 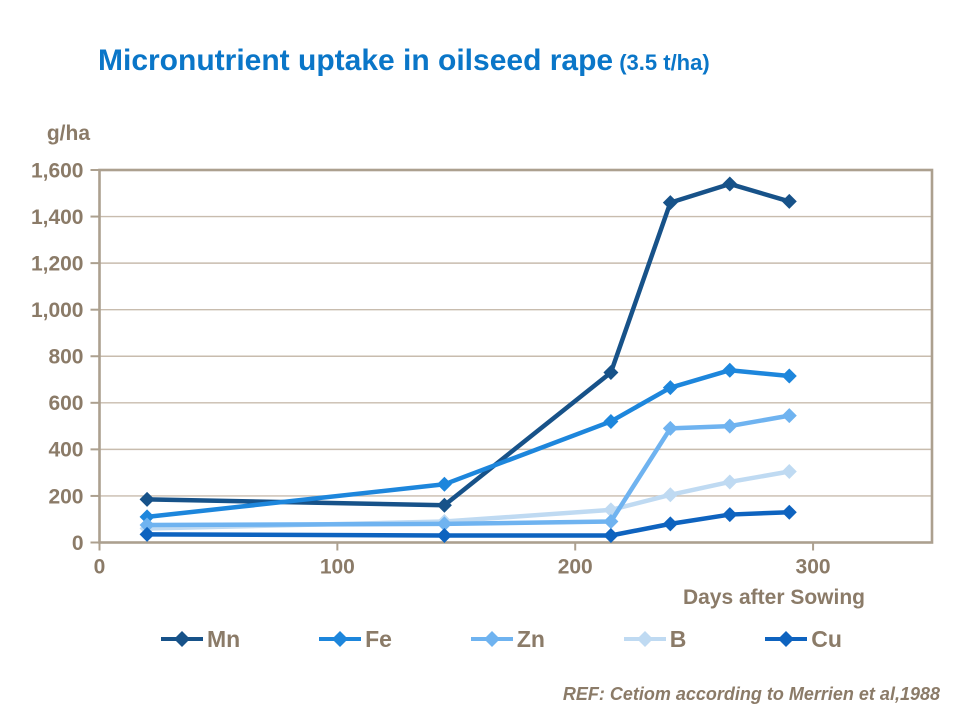 What do you see at coordinates (491, 639) in the screenshot?
I see `legend-marker-Zn` at bounding box center [491, 639].